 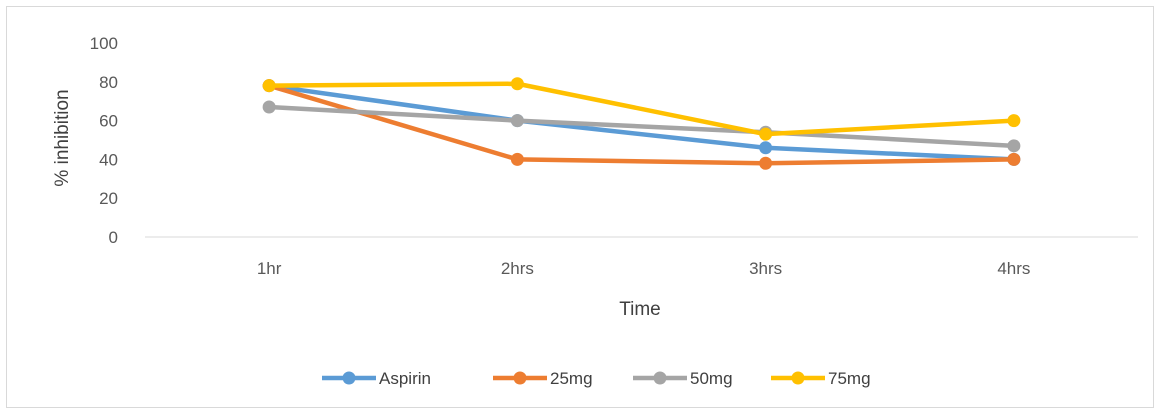 What do you see at coordinates (765, 268) in the screenshot?
I see `x-tick-label: 3hrs` at bounding box center [765, 268].